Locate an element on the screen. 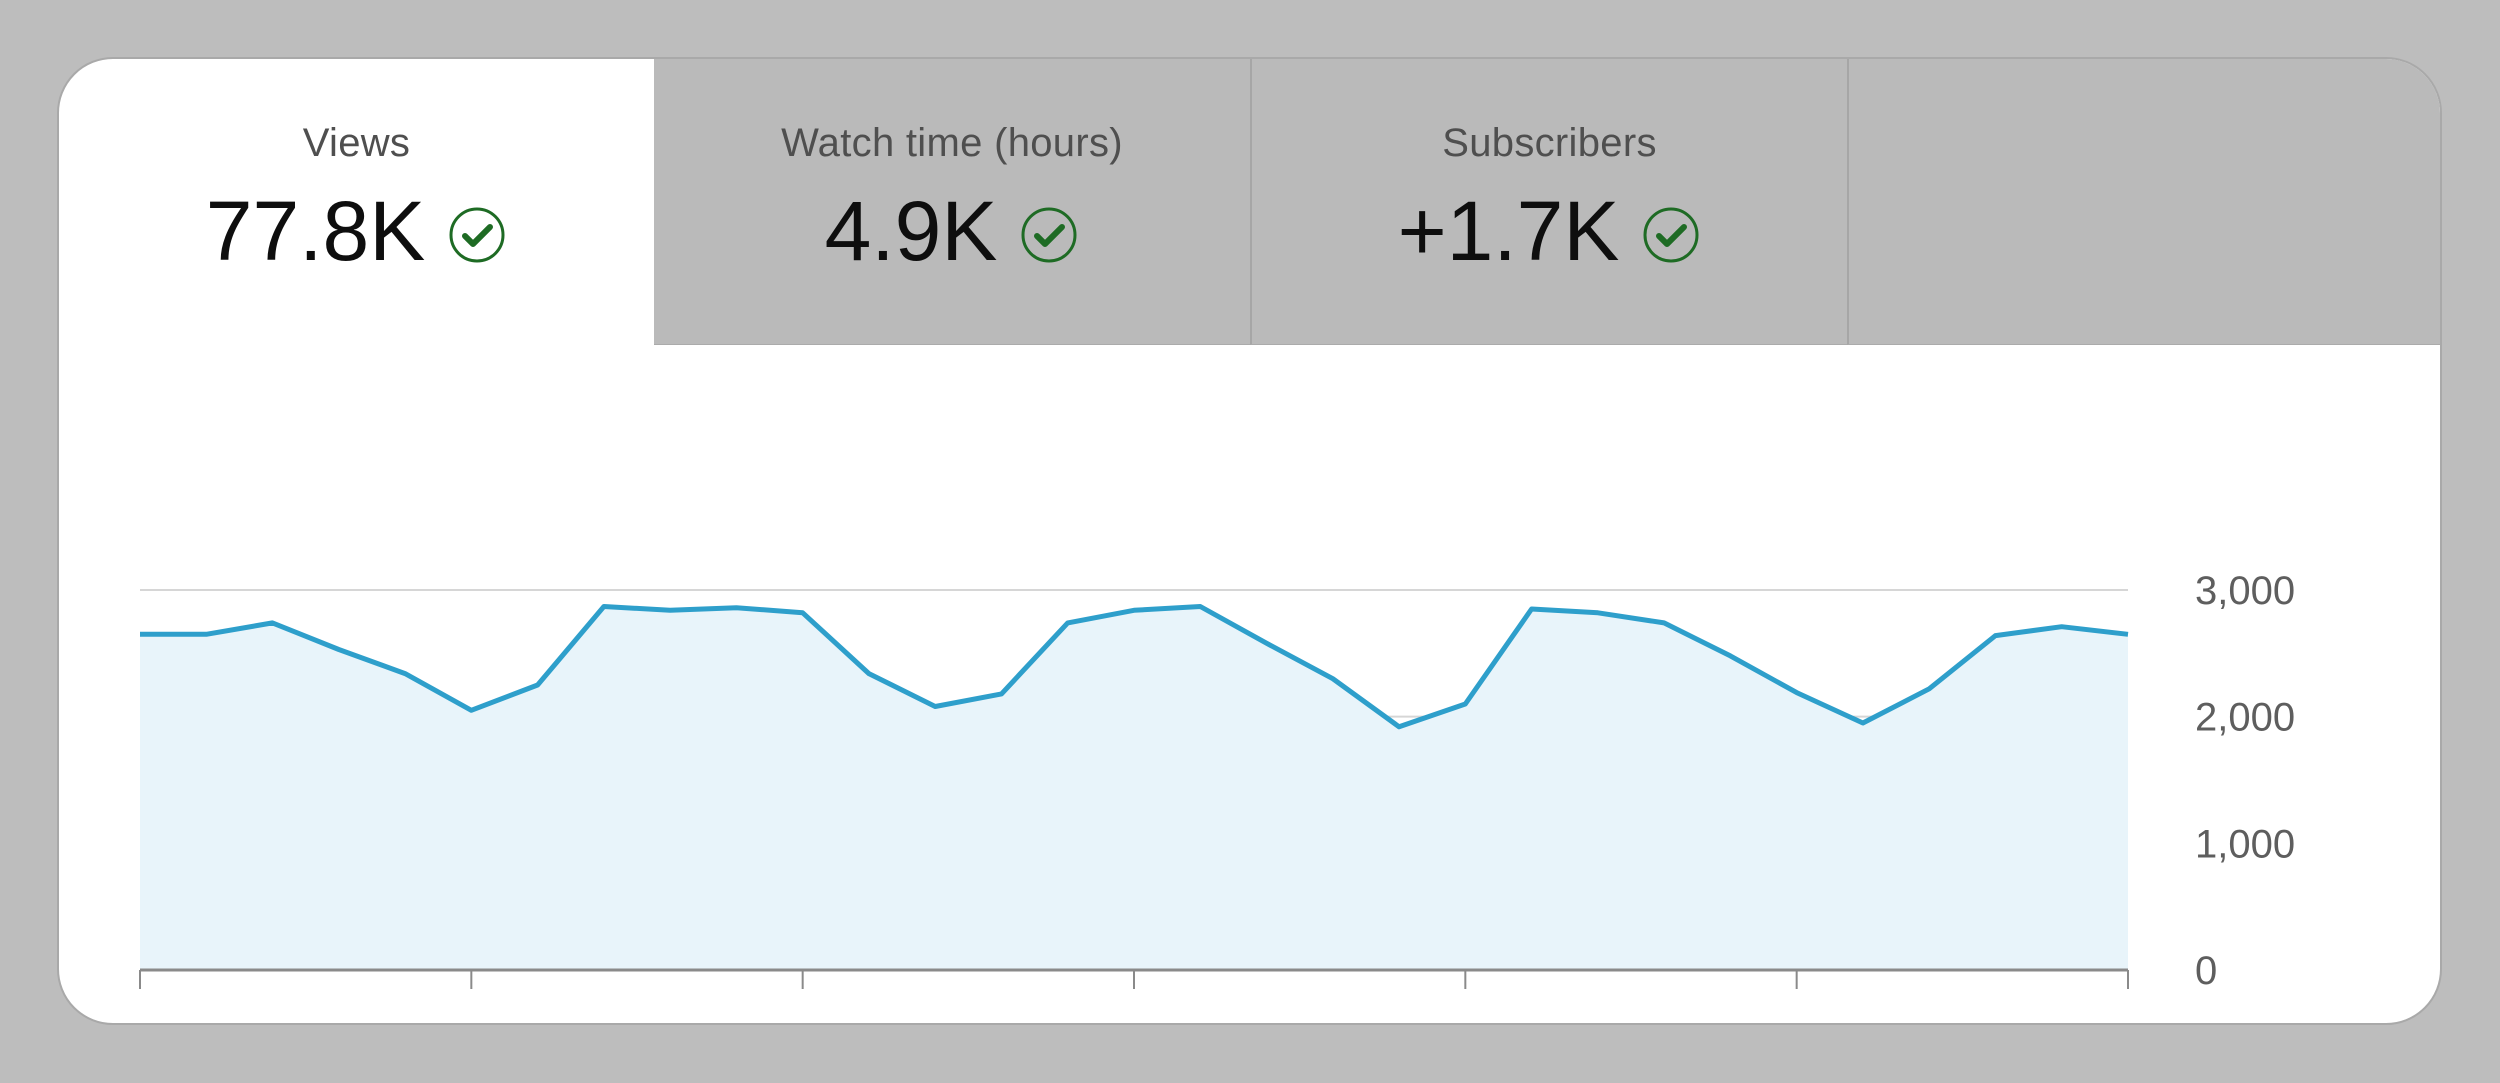  y-tick-label: 0 is located at coordinates (2206, 971).